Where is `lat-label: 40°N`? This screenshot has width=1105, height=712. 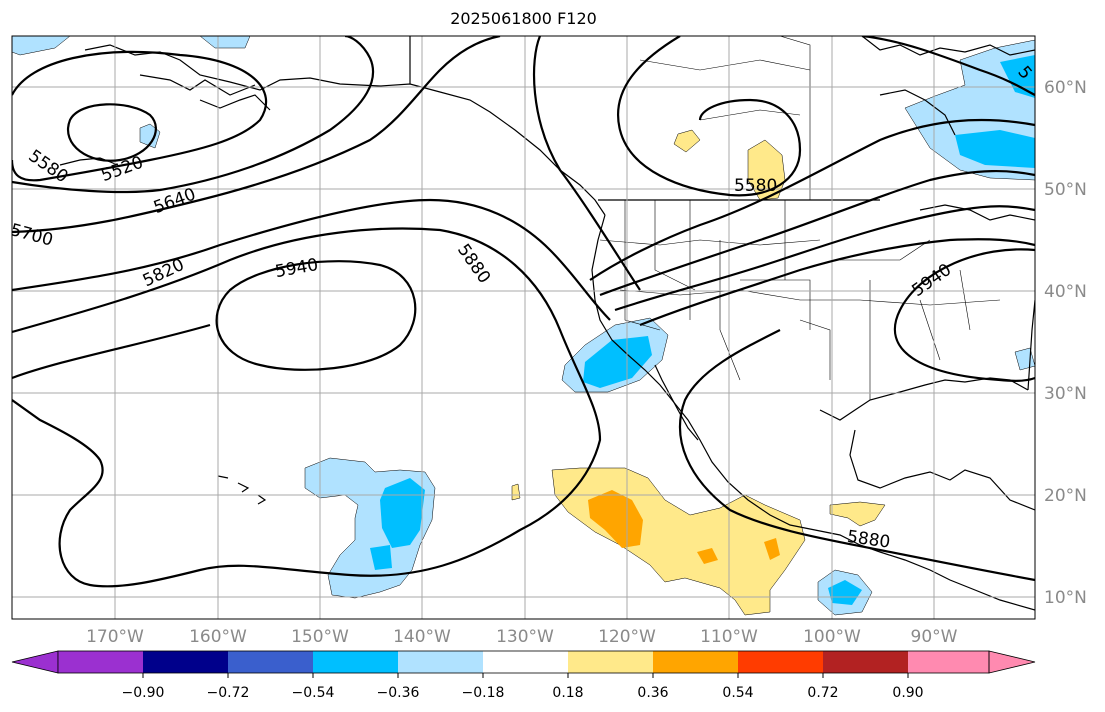
lat-label: 40°N is located at coordinates (1065, 292).